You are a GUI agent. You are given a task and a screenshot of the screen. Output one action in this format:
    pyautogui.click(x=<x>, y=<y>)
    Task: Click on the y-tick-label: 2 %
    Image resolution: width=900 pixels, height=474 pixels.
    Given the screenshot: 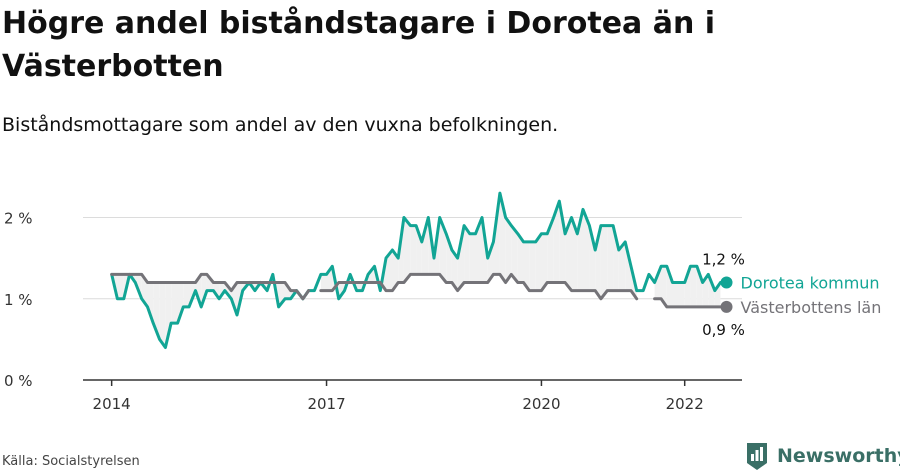 What is the action you would take?
    pyautogui.click(x=18, y=219)
    